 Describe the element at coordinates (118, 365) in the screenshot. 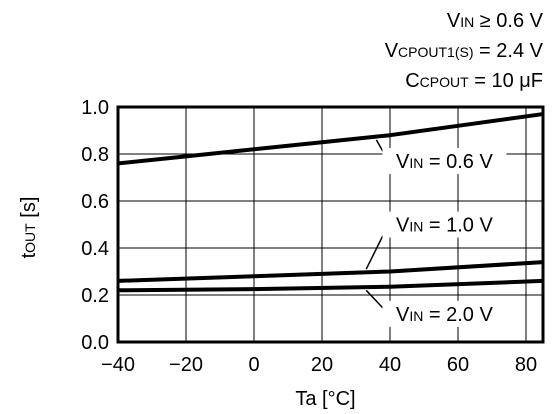

I see `x-tick-label: −40` at that location.